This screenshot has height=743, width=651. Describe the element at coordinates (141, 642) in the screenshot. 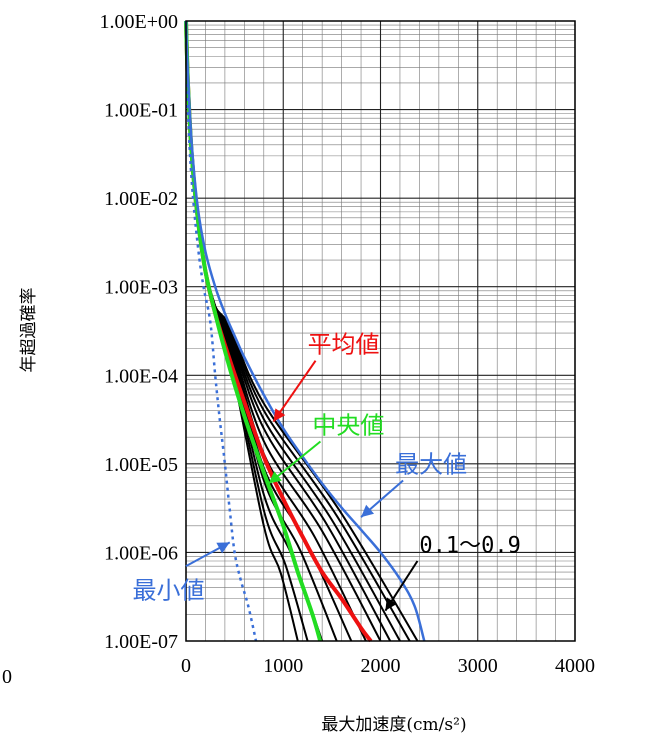

I see `y-tick-label: 1.00E-07` at that location.